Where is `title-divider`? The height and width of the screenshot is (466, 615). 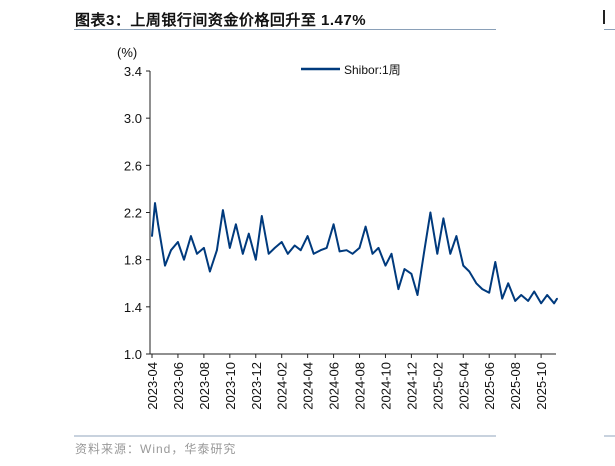 title-divider is located at coordinates (285, 29).